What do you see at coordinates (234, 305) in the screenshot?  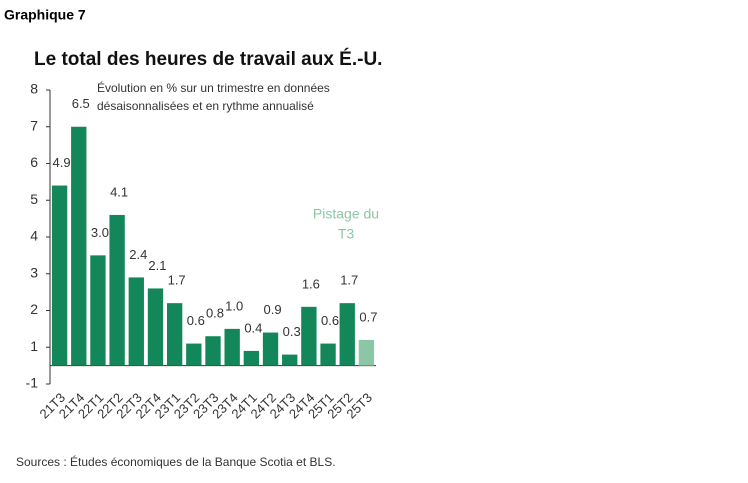 I see `value-label: 1.0` at bounding box center [234, 305].